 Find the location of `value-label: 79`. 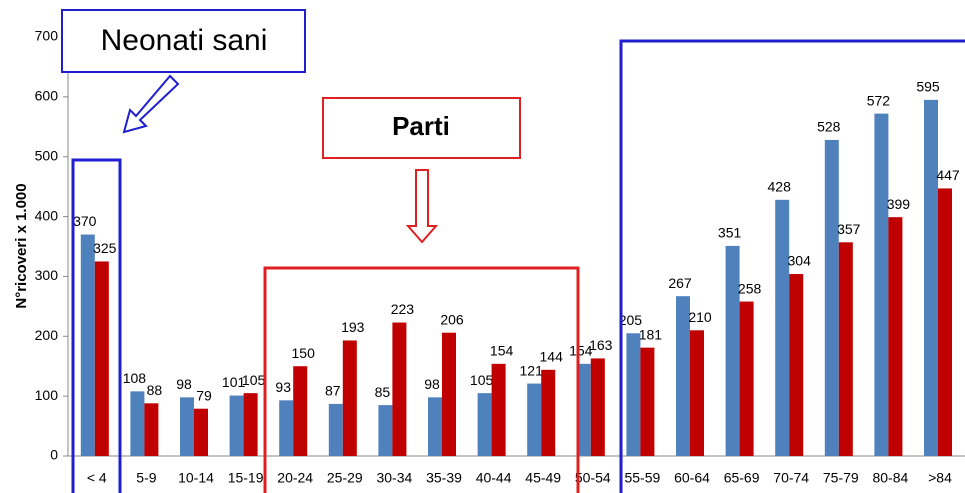

value-label: 79 is located at coordinates (204, 395).